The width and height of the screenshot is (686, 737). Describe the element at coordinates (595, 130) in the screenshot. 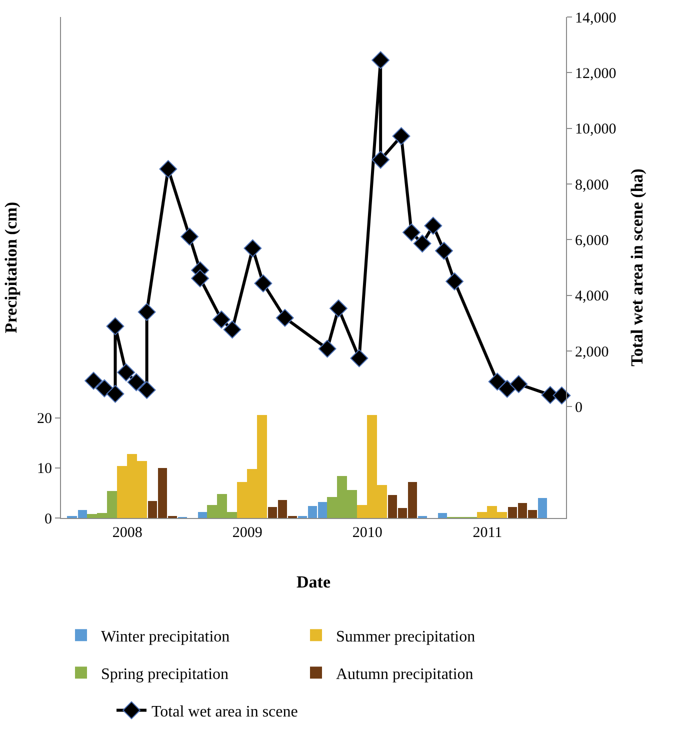

I see `y2-tick-label: 10,000` at that location.